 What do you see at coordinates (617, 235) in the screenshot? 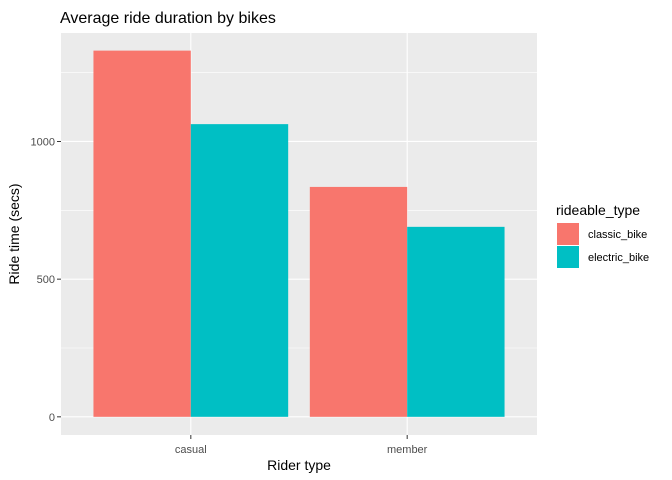
I see `legend-label: classic_bike` at bounding box center [617, 235].